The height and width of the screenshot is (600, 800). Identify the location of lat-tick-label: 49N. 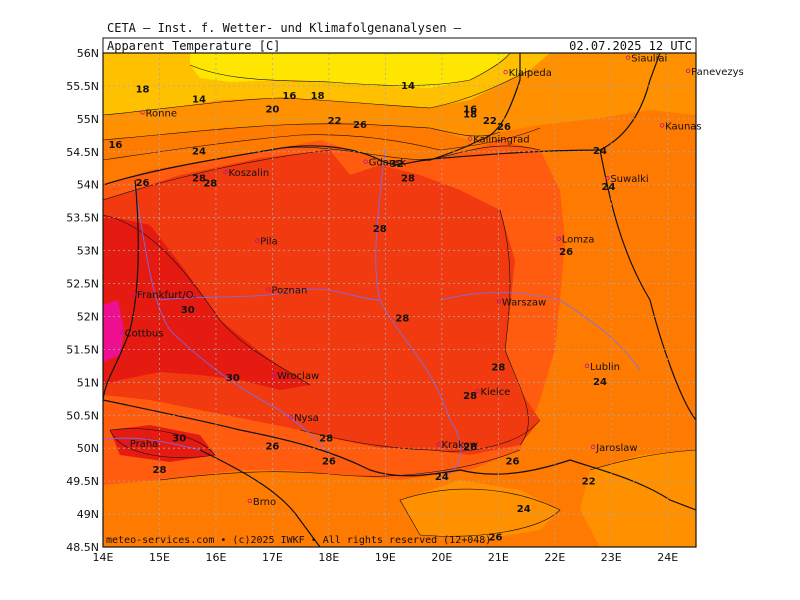
(88, 514).